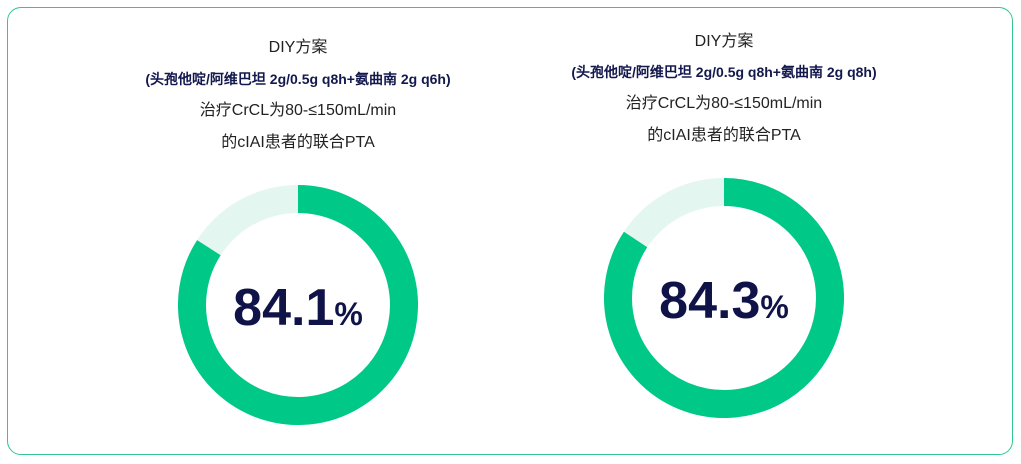  I want to click on chart-subtitle: (头孢他啶/阿维巴坦 2g/0.5g q8h+氨曲南 2g q8h), so click(724, 72).